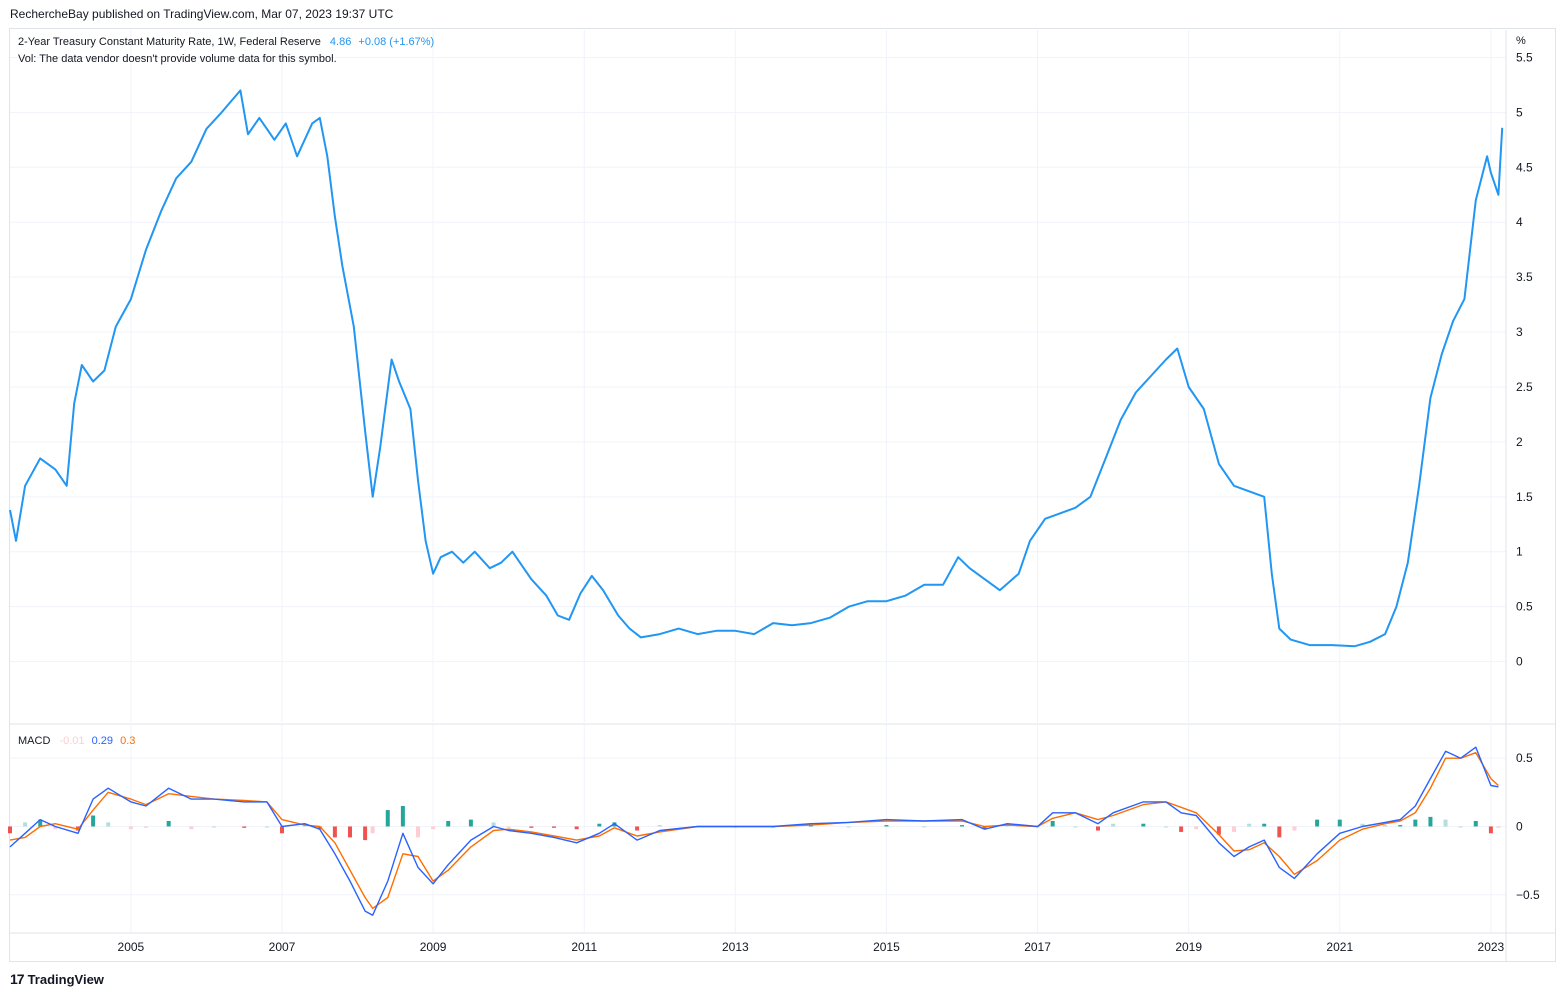 The width and height of the screenshot is (1566, 997). I want to click on y-tick-label: 4, so click(1519, 222).